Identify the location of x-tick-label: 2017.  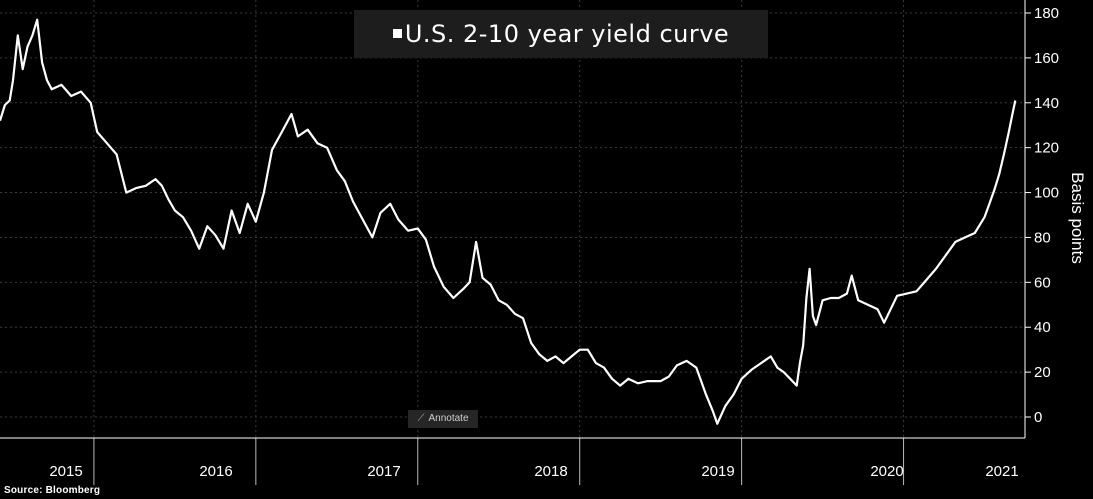
(383, 471).